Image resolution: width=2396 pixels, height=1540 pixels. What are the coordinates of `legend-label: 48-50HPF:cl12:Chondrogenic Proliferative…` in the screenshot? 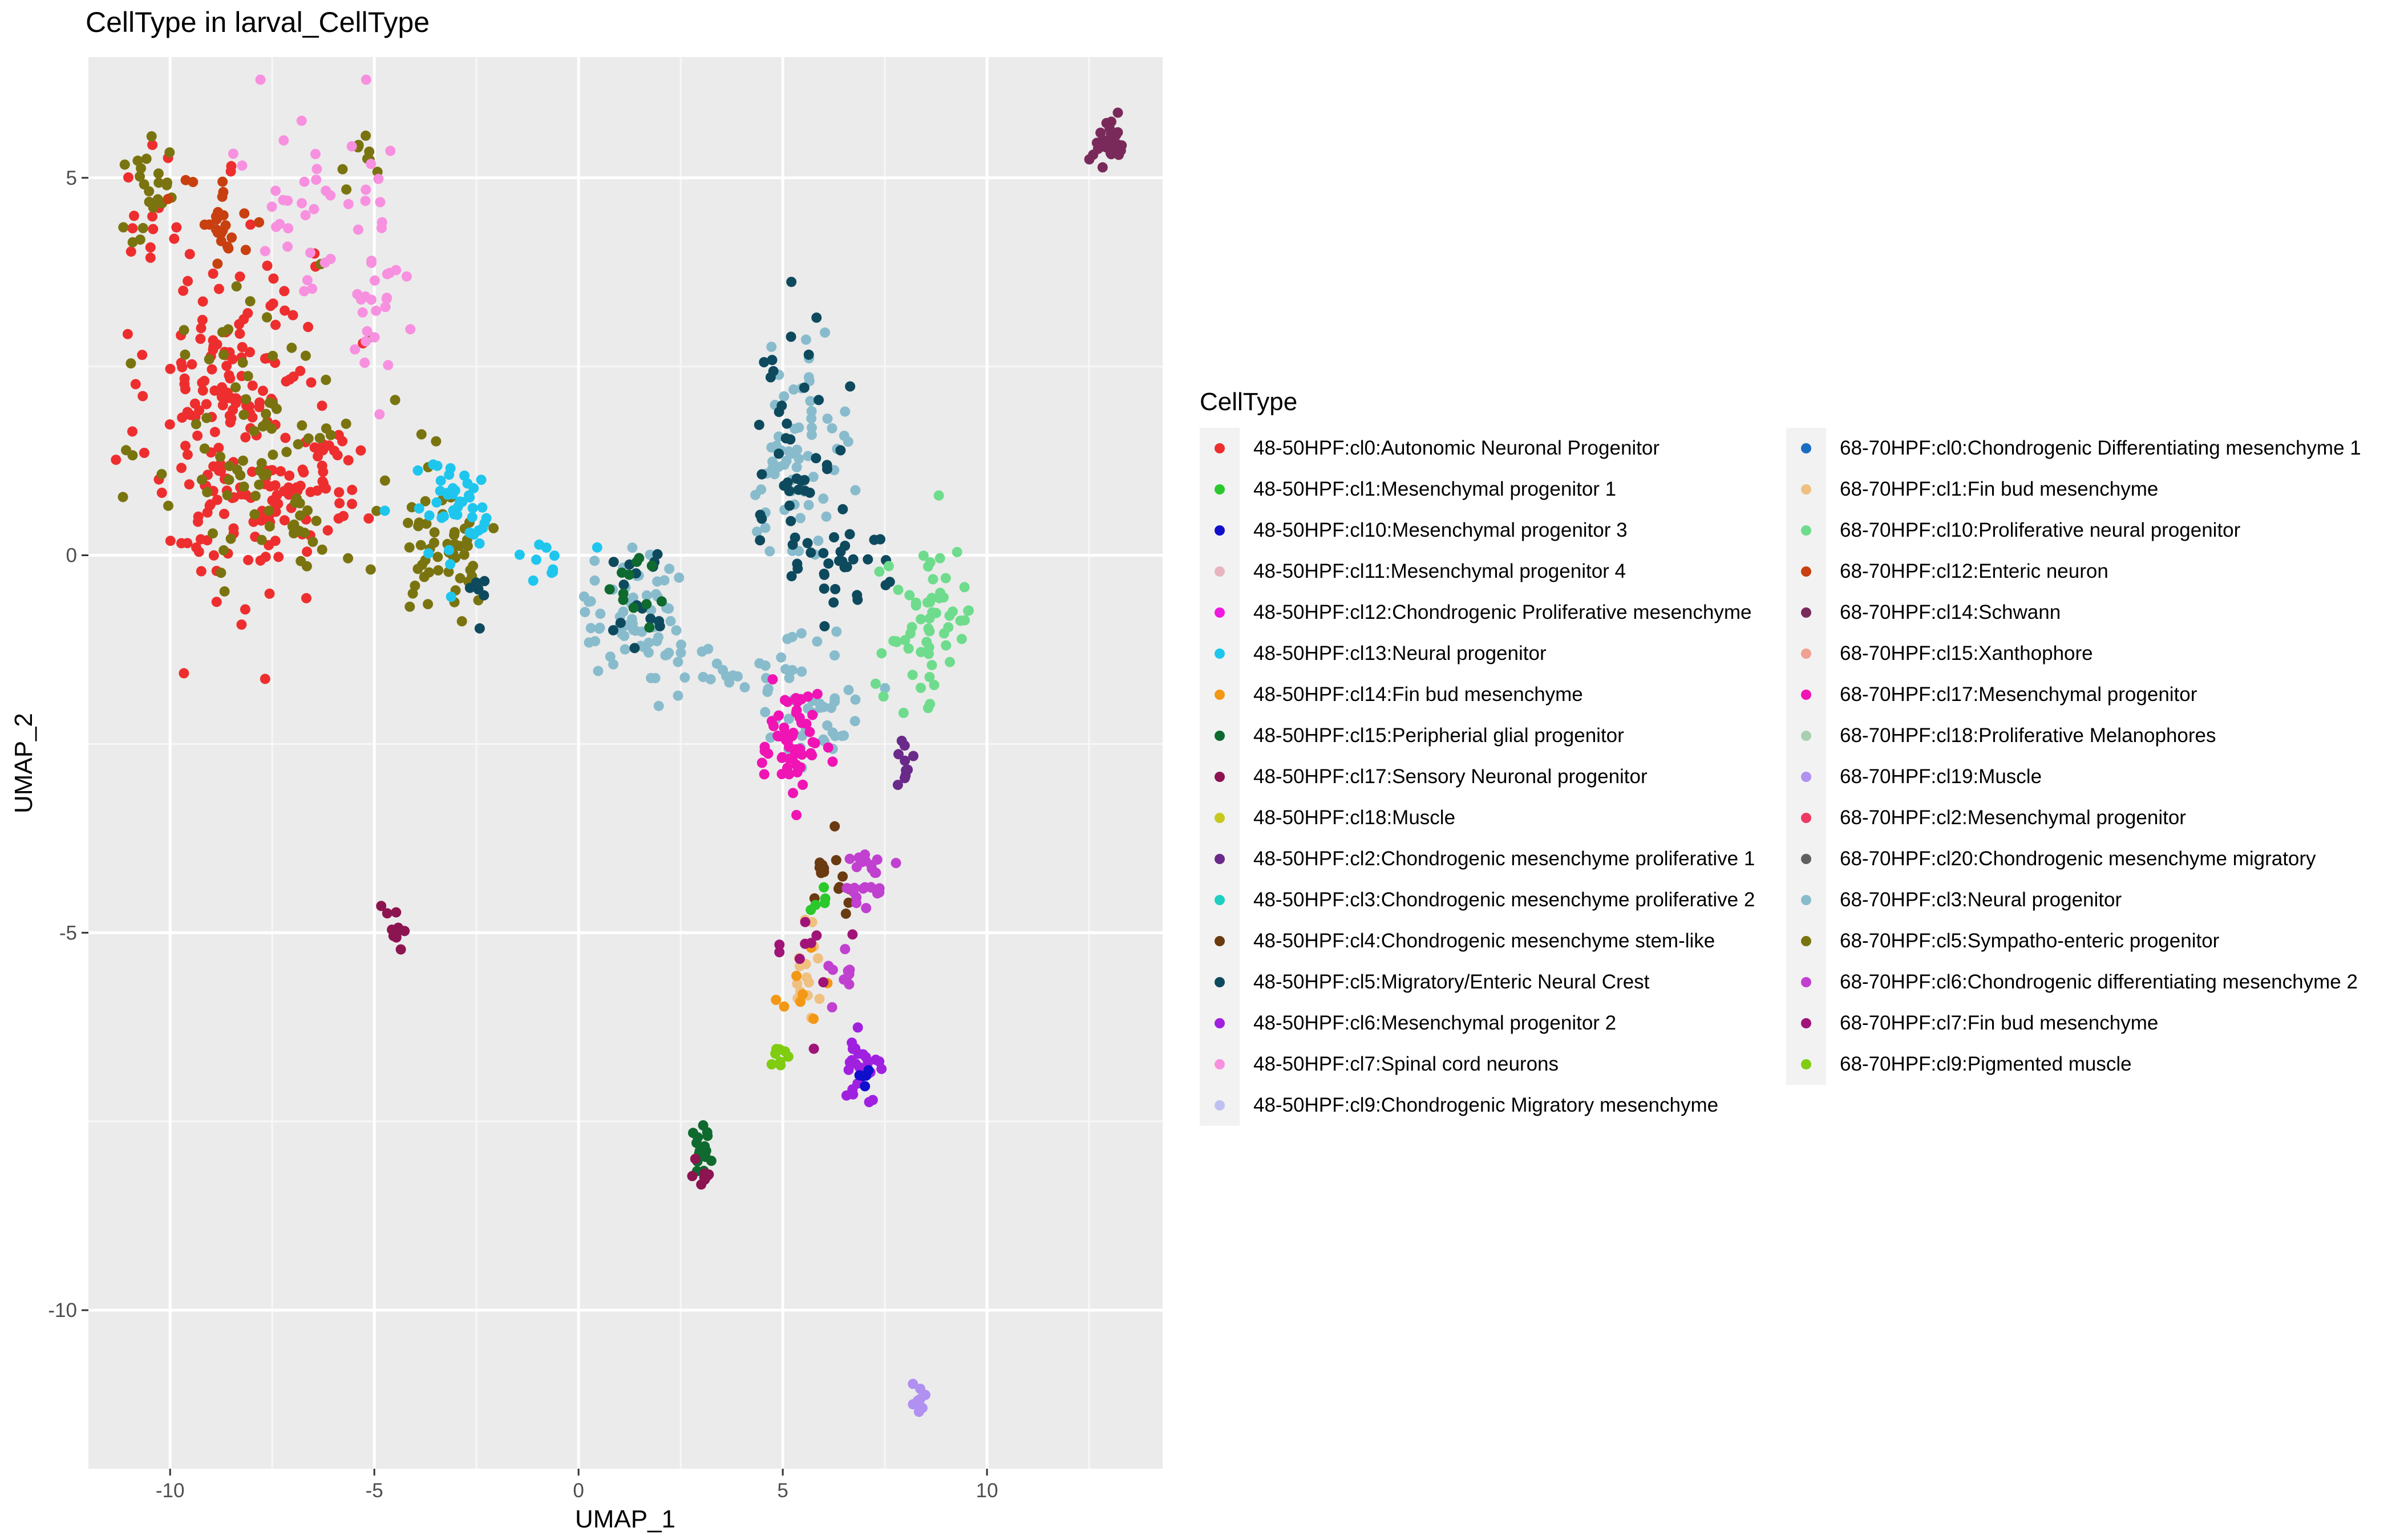 It's located at (1502, 612).